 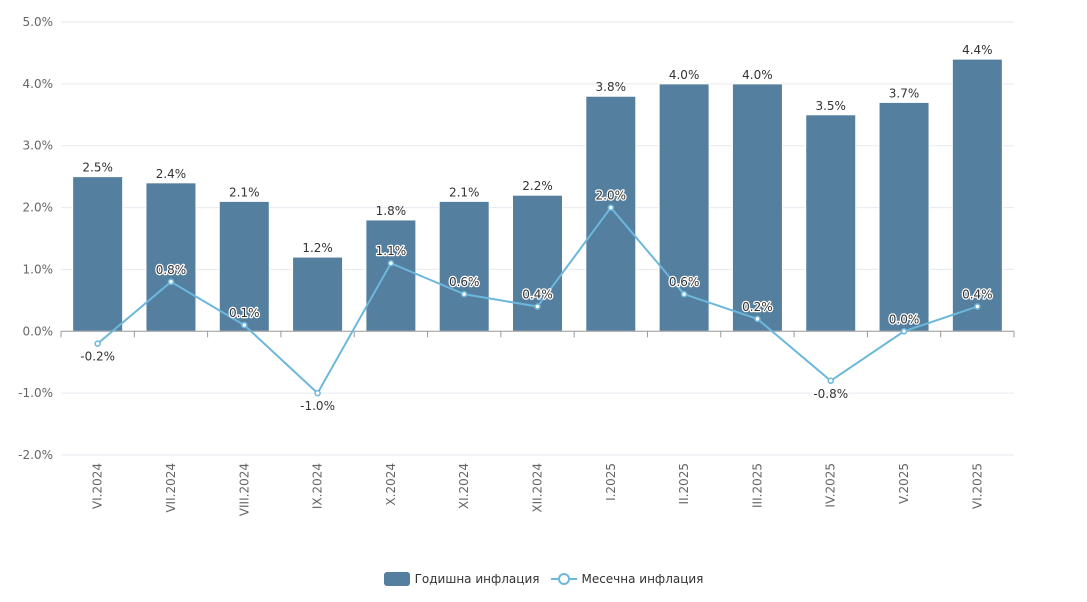 What do you see at coordinates (831, 485) in the screenshot?
I see `x-tick-label: IV.2025` at bounding box center [831, 485].